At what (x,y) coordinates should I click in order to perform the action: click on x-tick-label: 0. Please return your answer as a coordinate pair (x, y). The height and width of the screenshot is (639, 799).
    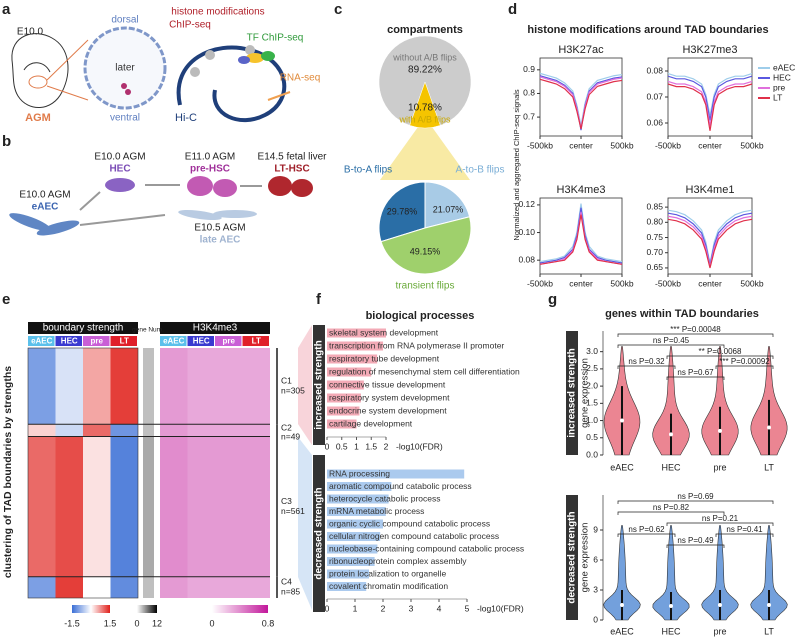
    Looking at the image, I should click on (327, 608).